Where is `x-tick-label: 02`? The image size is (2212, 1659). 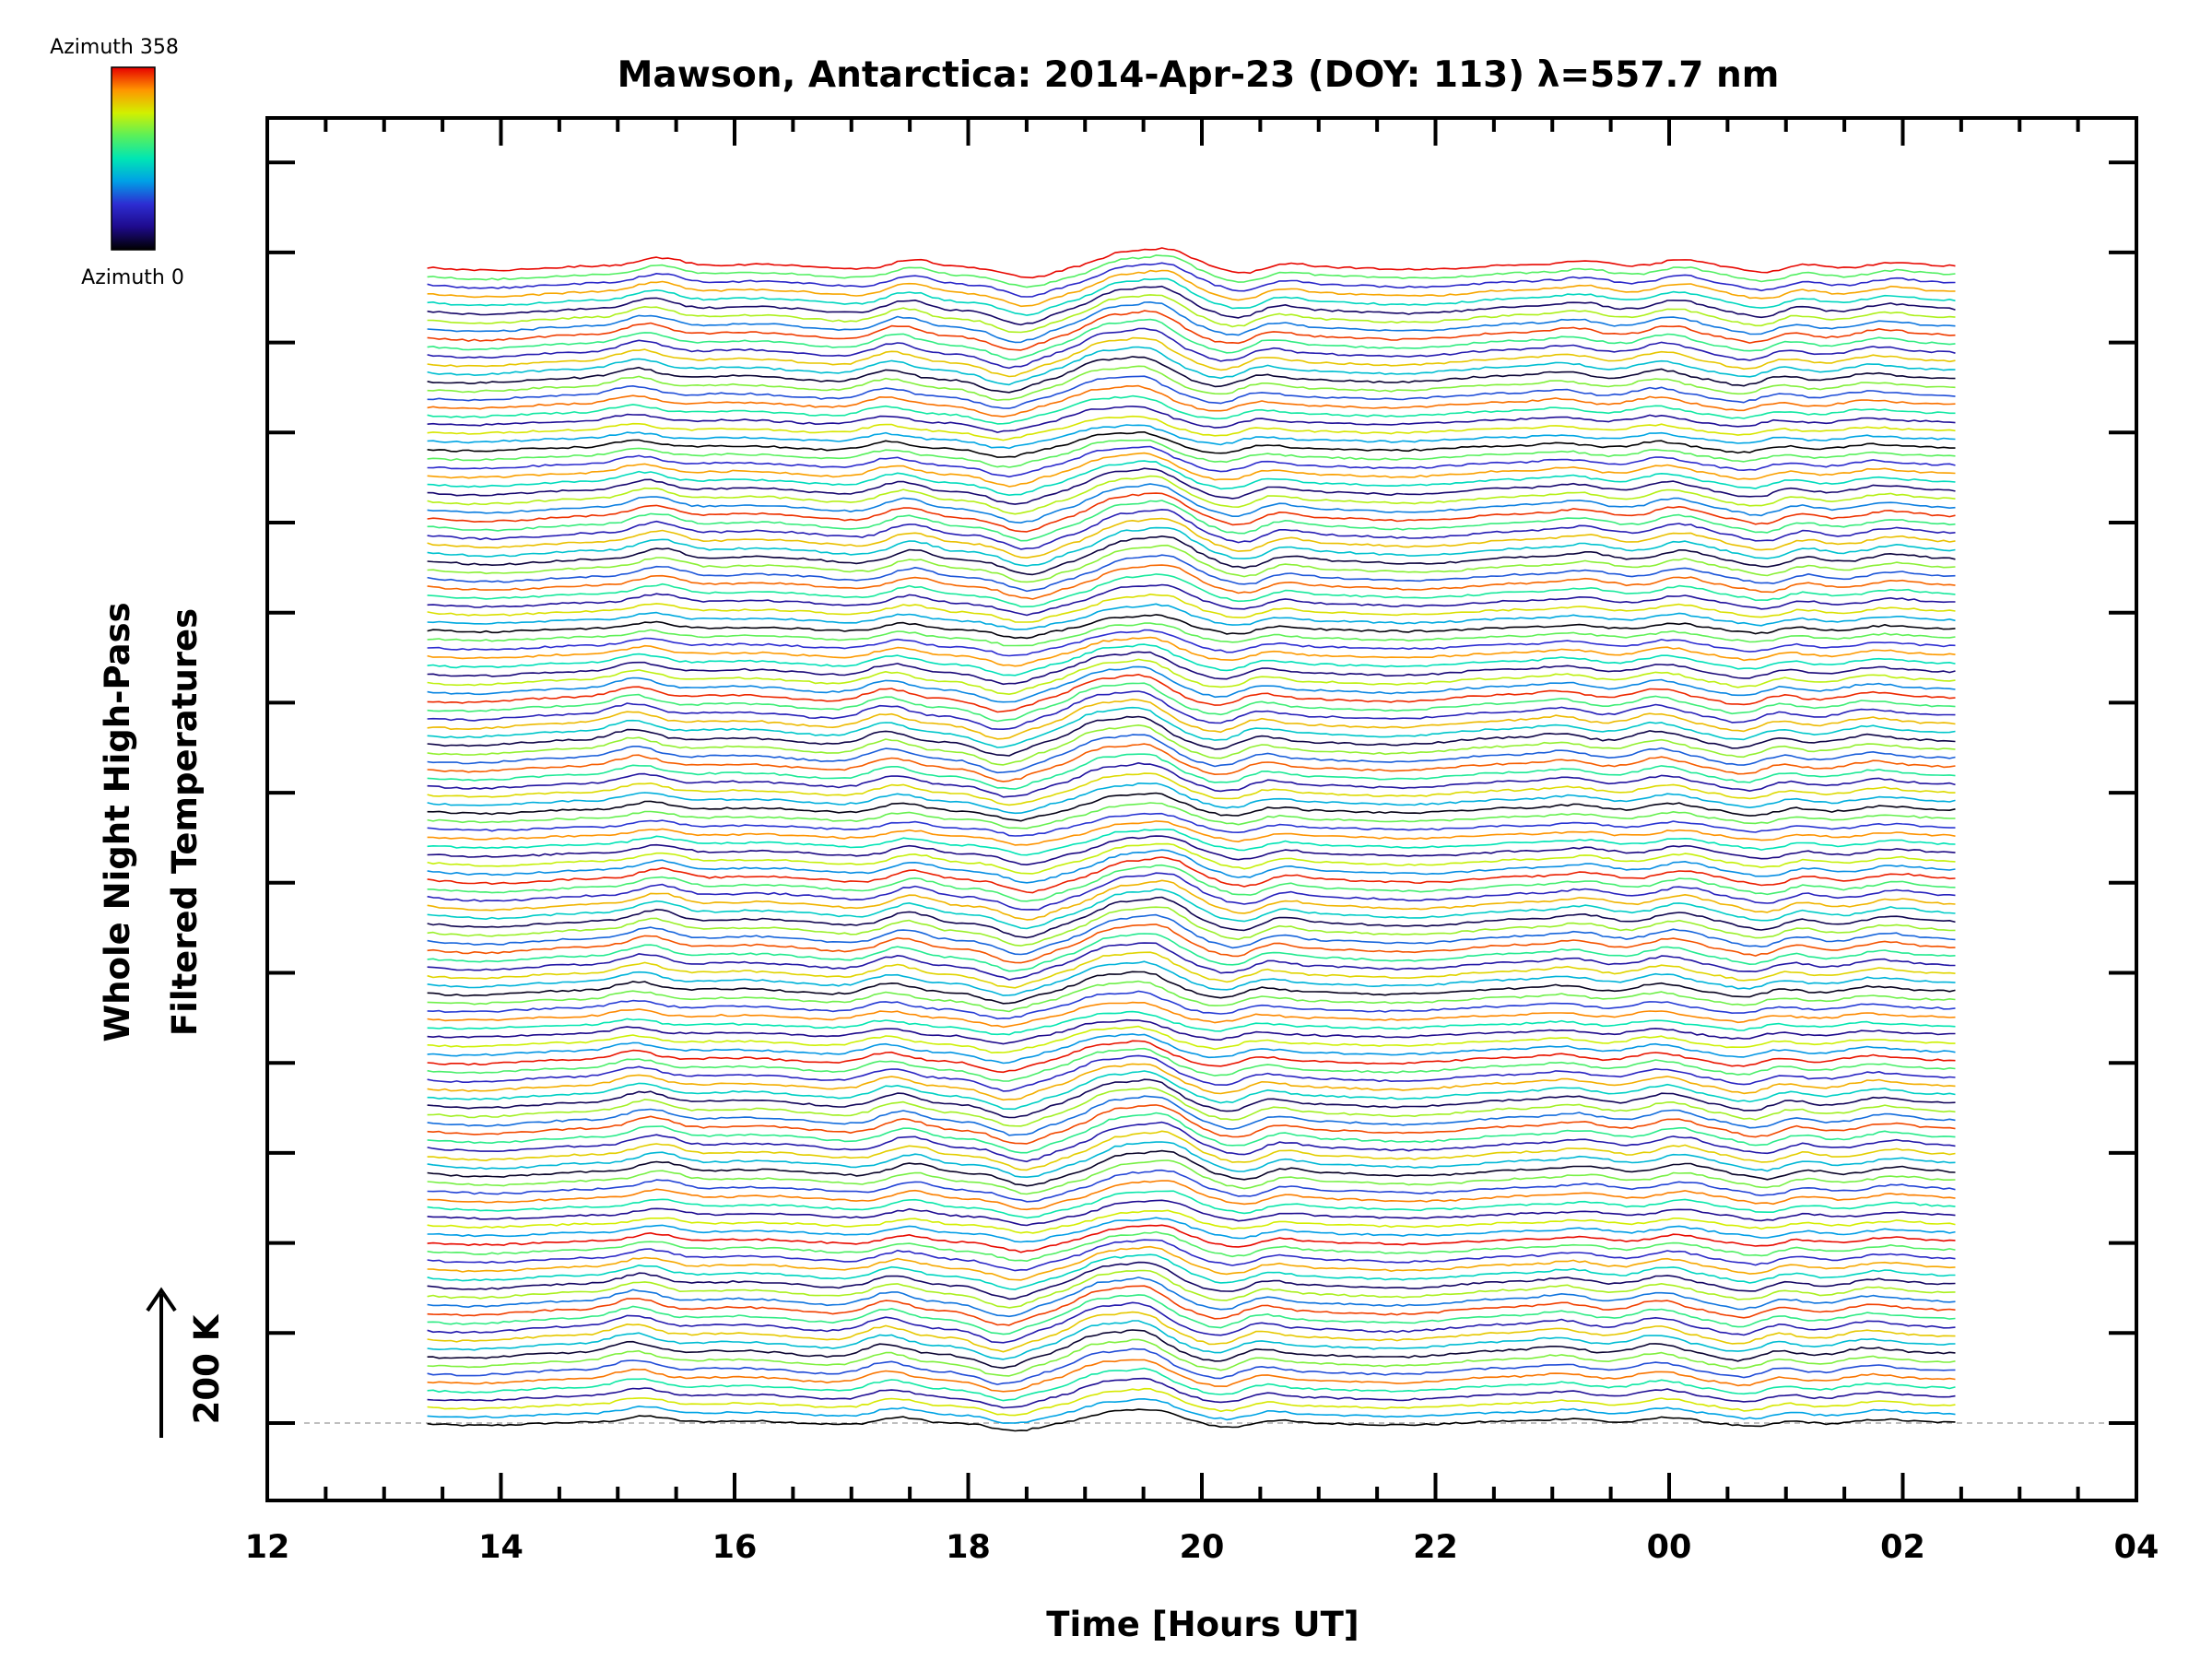
x-tick-label: 02 is located at coordinates (1902, 1547).